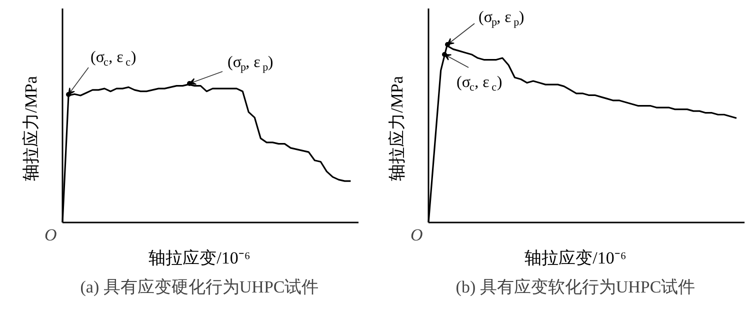  What do you see at coordinates (199, 287) in the screenshot?
I see `text: (a) 具有应变硬化行为UHPC试件` at bounding box center [199, 287].